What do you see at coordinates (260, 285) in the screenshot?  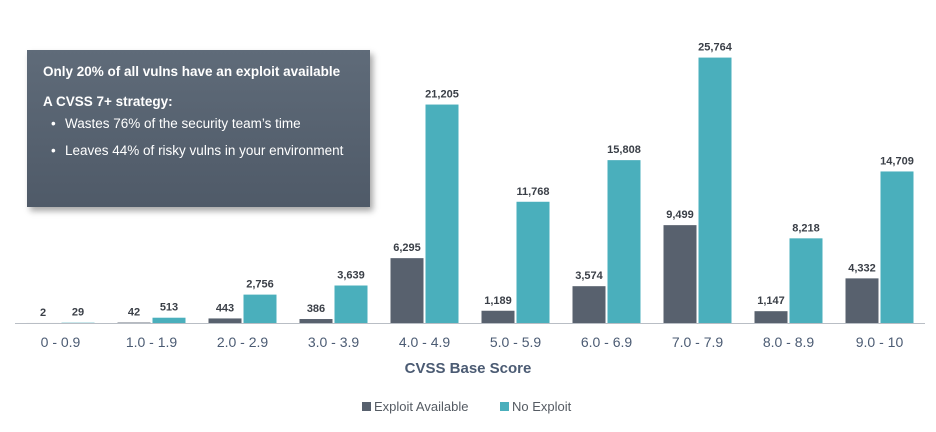 I see `bar-value-label: 2,756` at bounding box center [260, 285].